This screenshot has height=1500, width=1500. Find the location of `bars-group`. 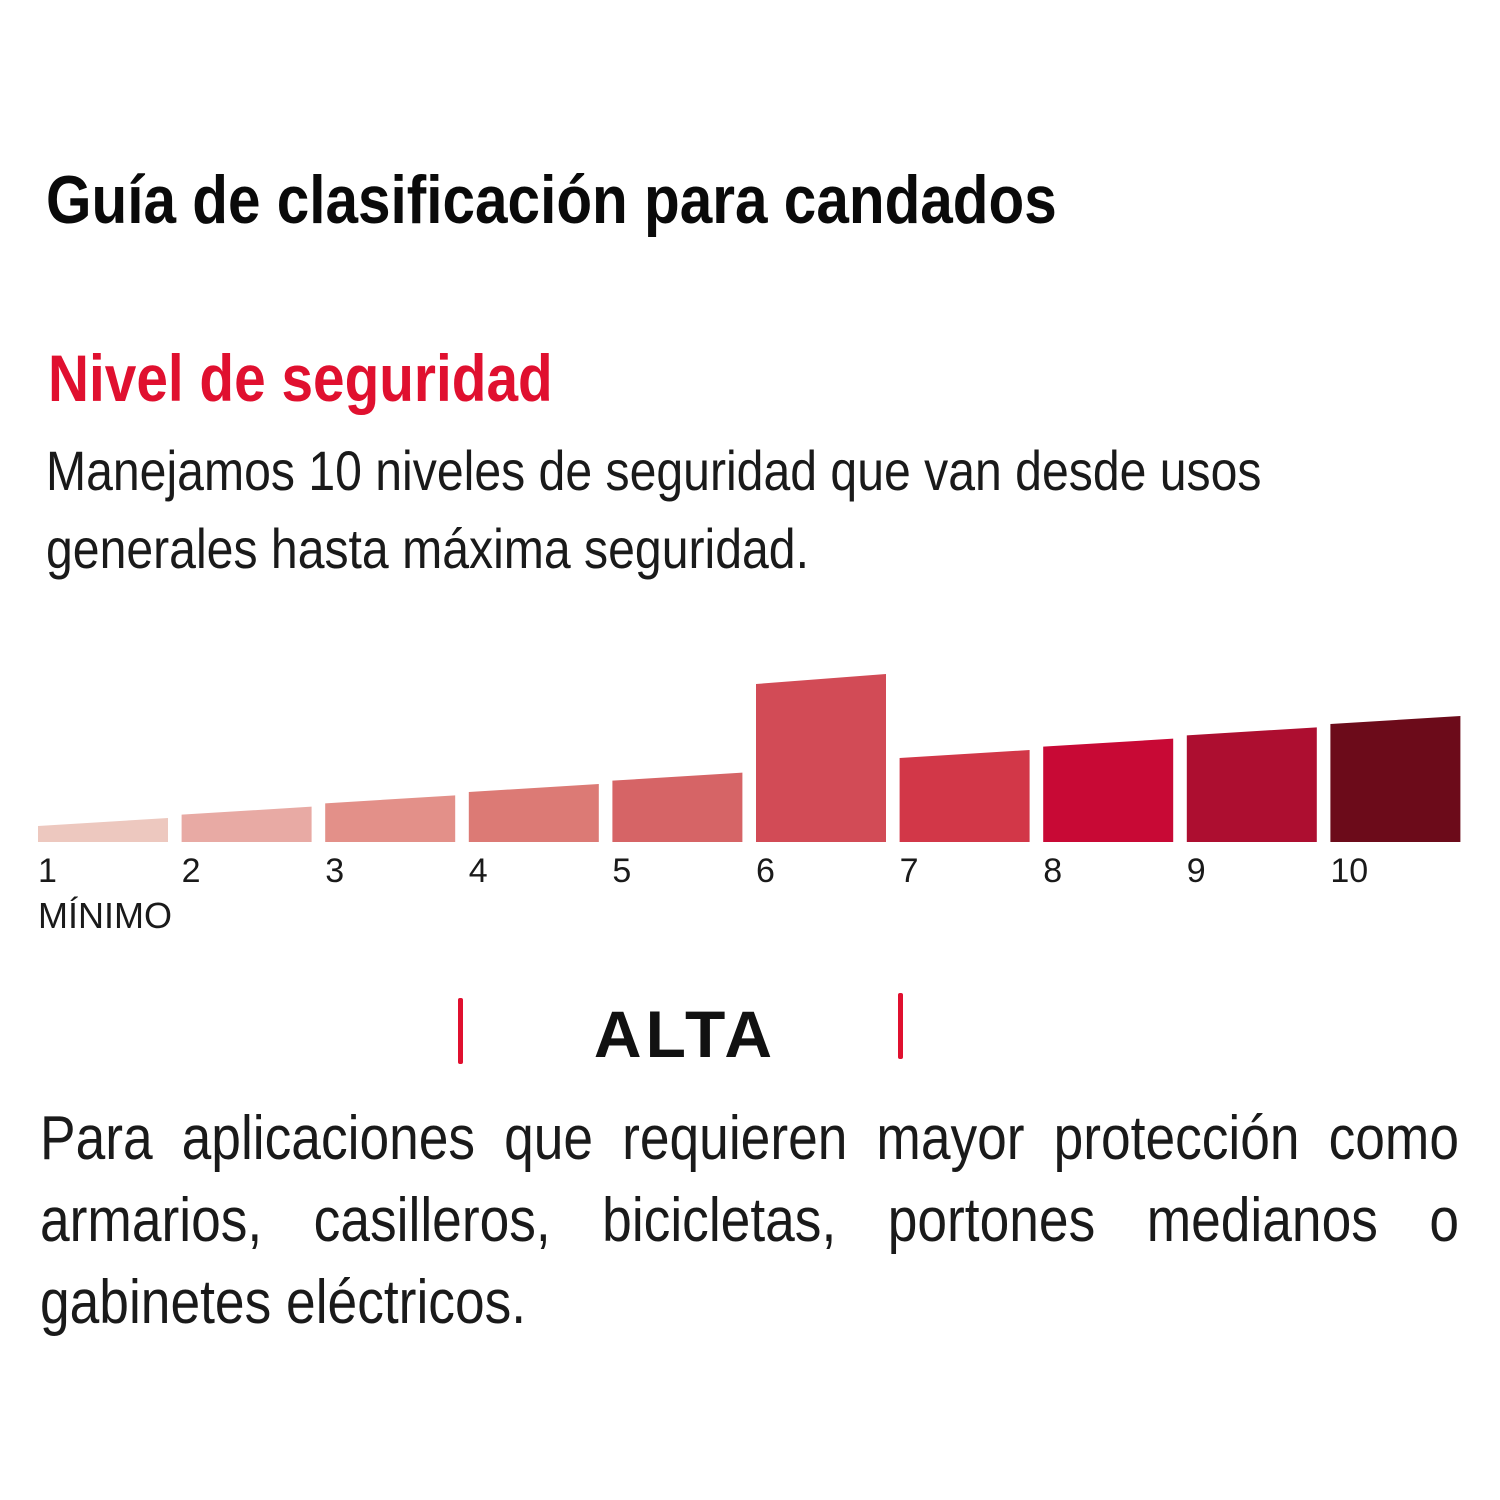

bars-group is located at coordinates (749, 758).